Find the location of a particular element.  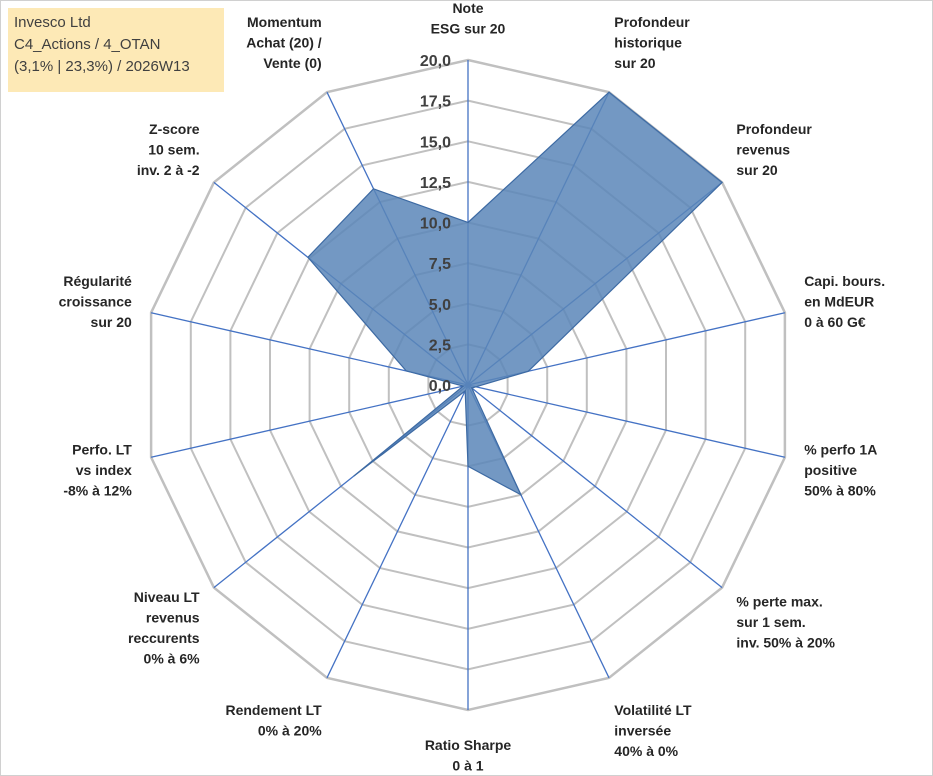

axis-label-line: 50% à 80% is located at coordinates (840, 491).